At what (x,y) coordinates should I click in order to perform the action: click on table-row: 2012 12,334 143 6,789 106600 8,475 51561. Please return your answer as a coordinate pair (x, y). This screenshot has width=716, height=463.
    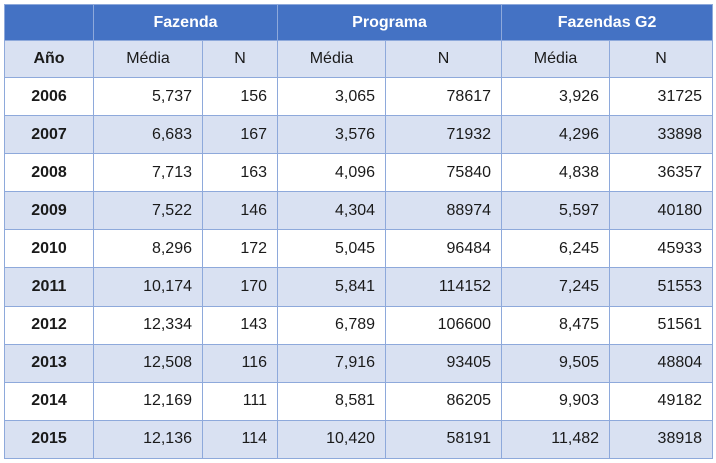
    Looking at the image, I should click on (359, 325).